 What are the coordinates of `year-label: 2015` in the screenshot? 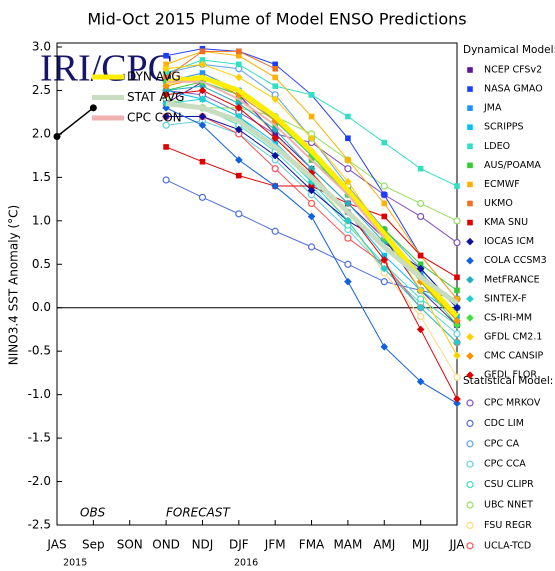 It's located at (75, 563).